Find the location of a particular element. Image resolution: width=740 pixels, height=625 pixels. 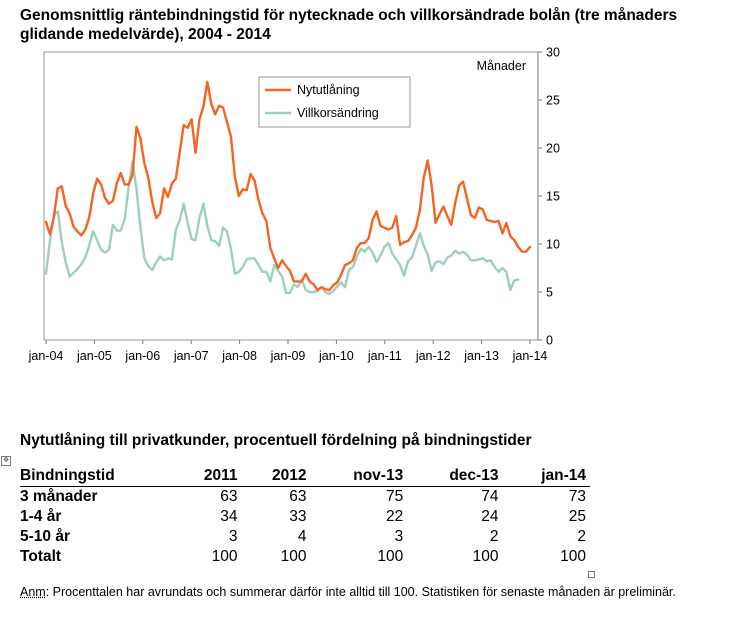

column-header: nov-13 is located at coordinates (359, 476).